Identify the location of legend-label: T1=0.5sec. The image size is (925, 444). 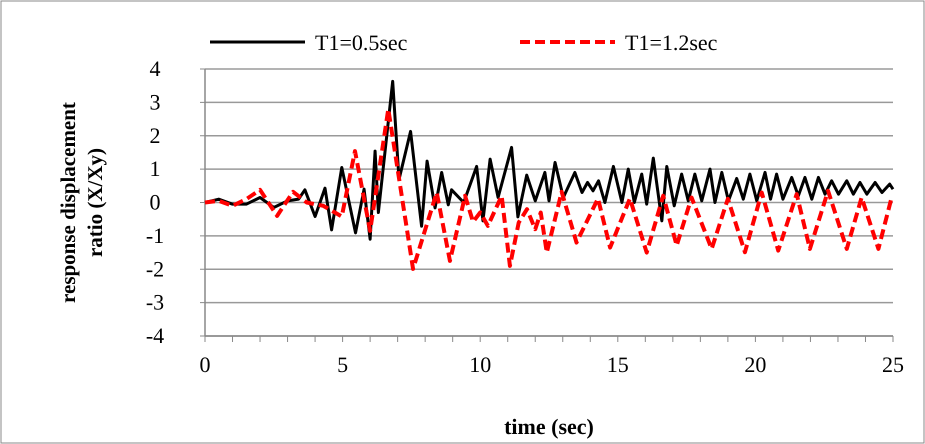
(361, 42).